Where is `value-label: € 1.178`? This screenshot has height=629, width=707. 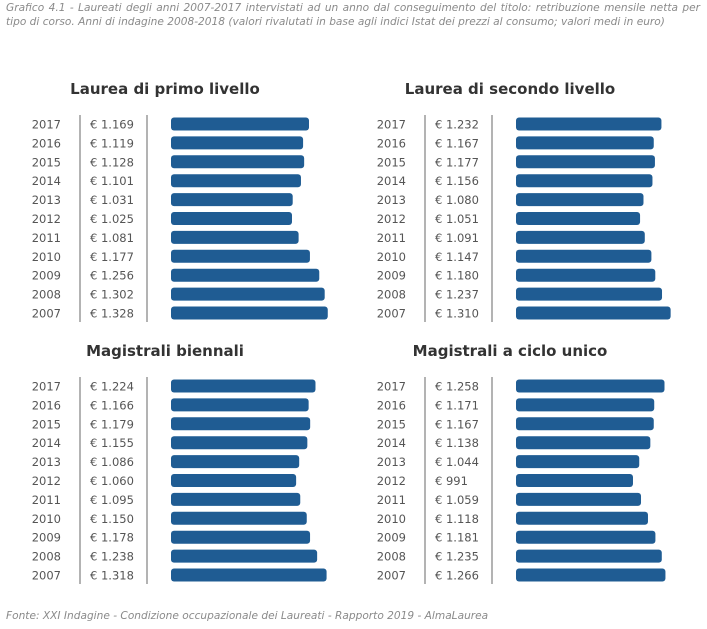 value-label: € 1.178 is located at coordinates (112, 538).